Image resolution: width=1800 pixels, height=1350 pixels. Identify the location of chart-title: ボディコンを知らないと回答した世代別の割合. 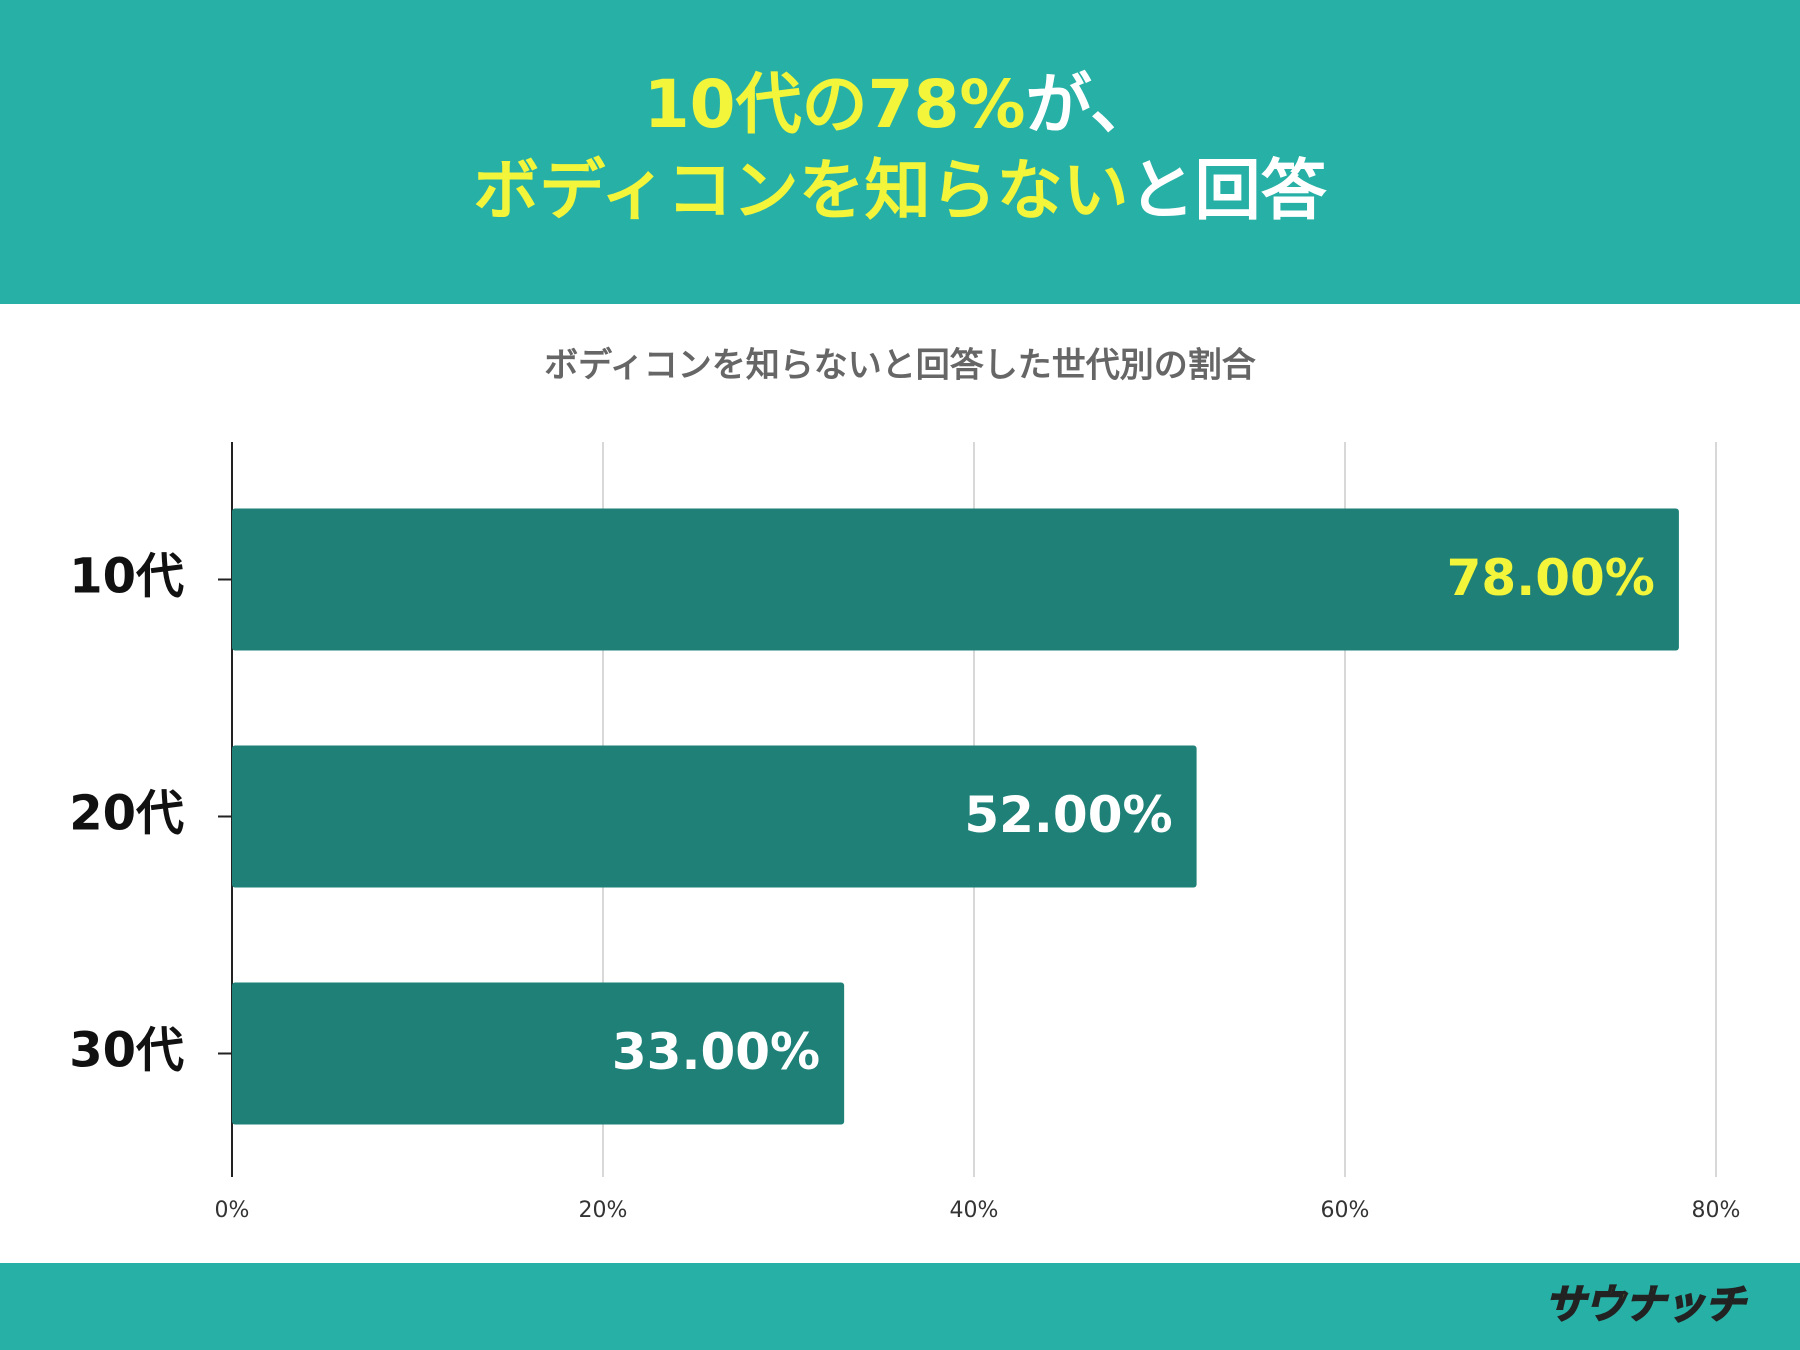
(900, 366).